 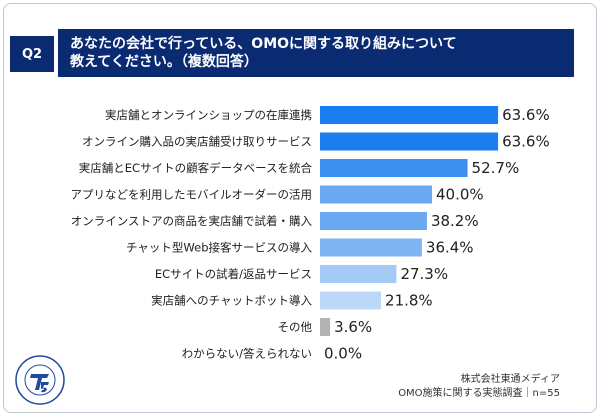 I want to click on category-label: 実店舗へのチャットボット導入, so click(x=231, y=301).